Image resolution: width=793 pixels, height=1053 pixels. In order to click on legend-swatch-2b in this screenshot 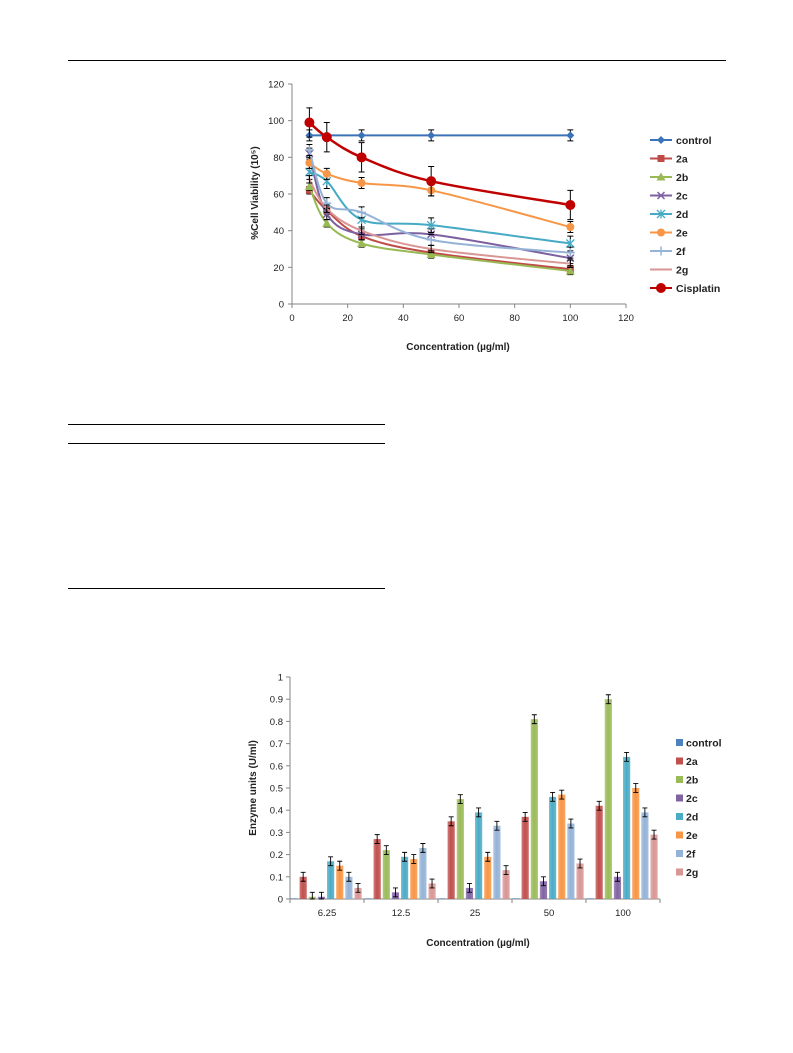, I will do `click(679, 779)`.